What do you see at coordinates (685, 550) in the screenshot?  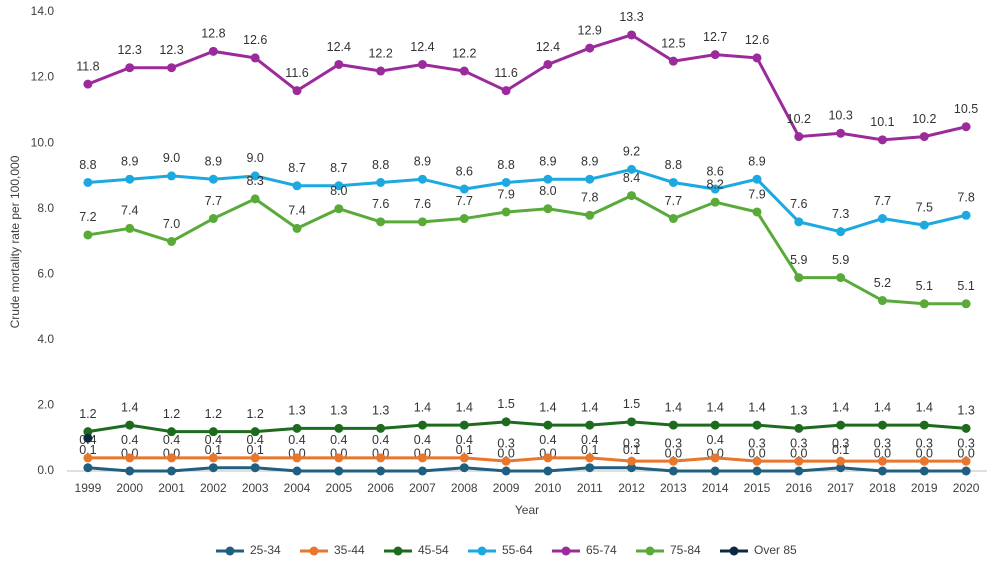 I see `legend-label: 75-84` at bounding box center [685, 550].